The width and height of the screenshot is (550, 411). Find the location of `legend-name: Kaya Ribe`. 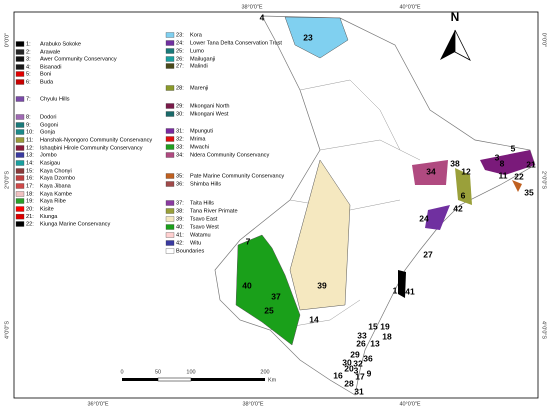

legend-name: Kaya Ribe is located at coordinates (53, 201).